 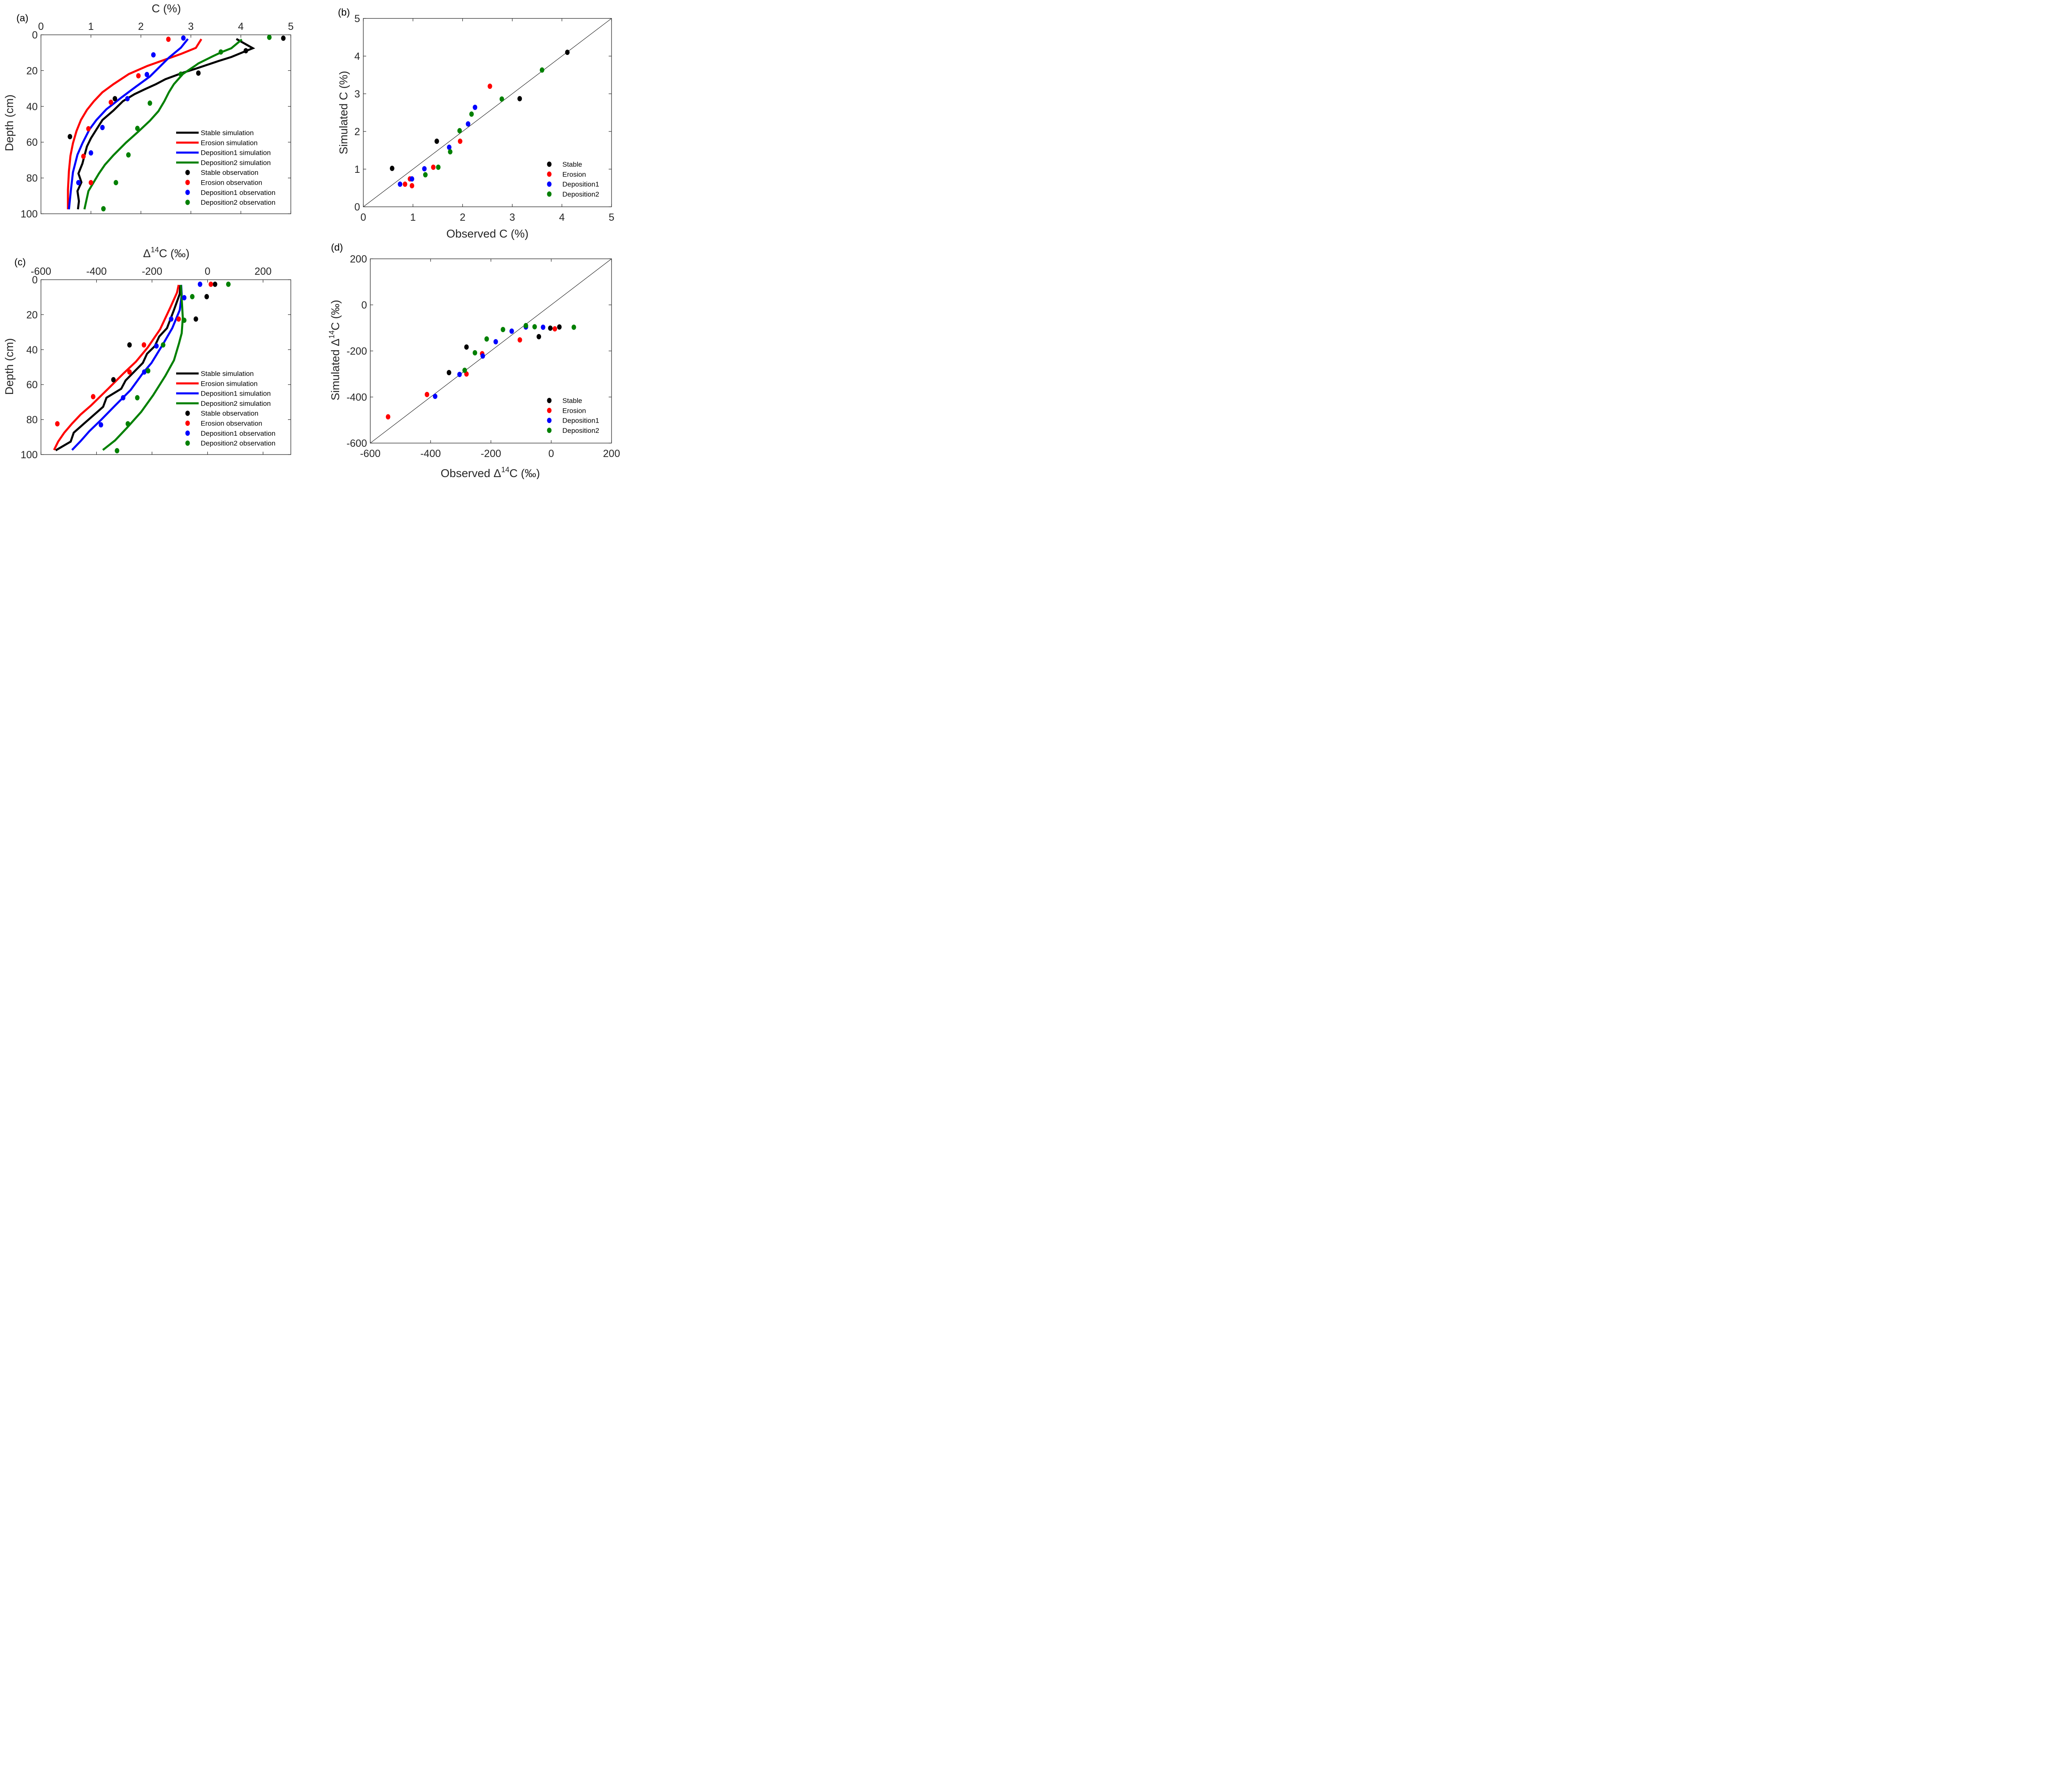 What do you see at coordinates (357, 94) in the screenshot?
I see `y-tick-label: 3` at bounding box center [357, 94].